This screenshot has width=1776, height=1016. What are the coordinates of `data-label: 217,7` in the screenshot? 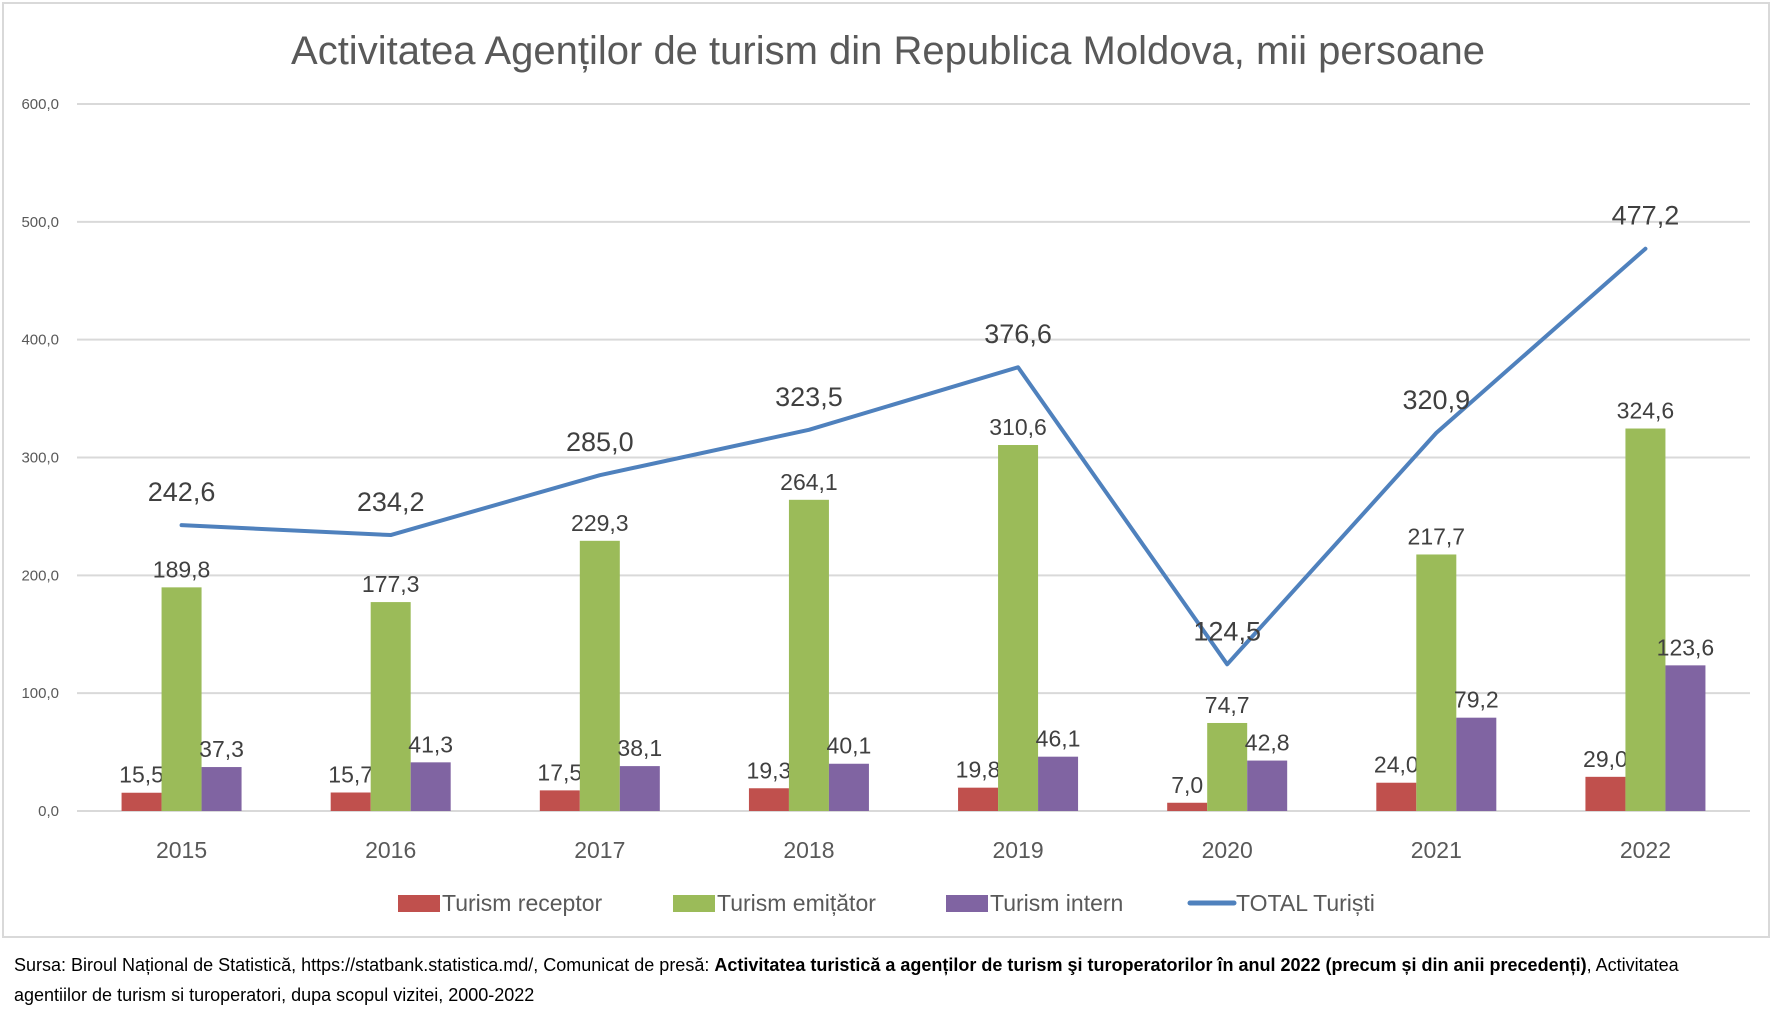 It's located at (1437, 536).